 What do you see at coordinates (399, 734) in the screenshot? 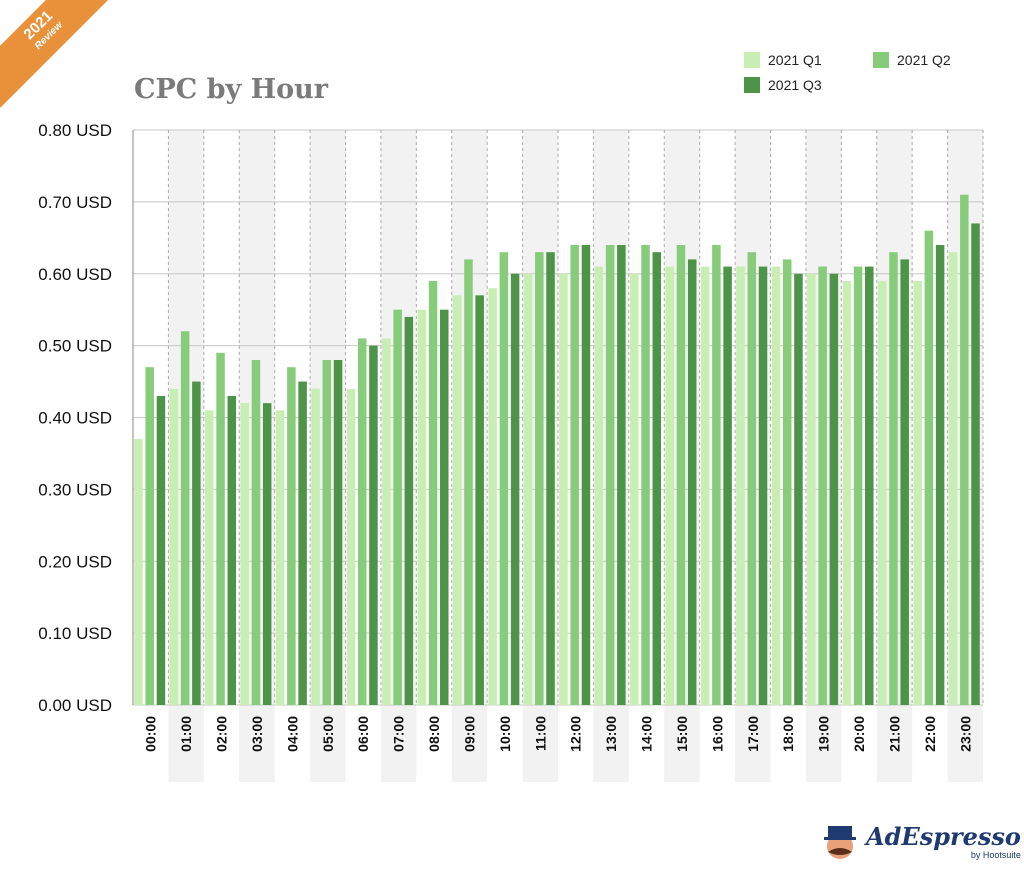
I see `x-tick-label: 07:00` at bounding box center [399, 734].